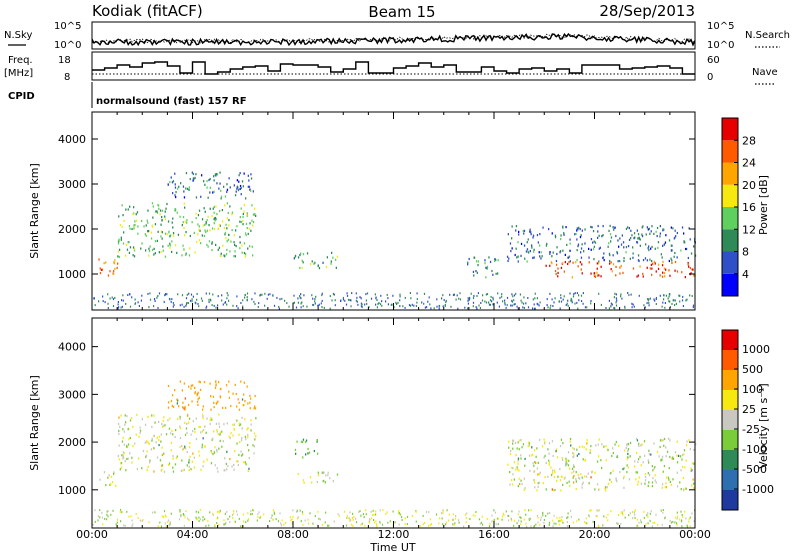 Image resolution: width=800 pixels, height=554 pixels. What do you see at coordinates (730, 500) in the screenshot?
I see `colorbar-swatch` at bounding box center [730, 500].